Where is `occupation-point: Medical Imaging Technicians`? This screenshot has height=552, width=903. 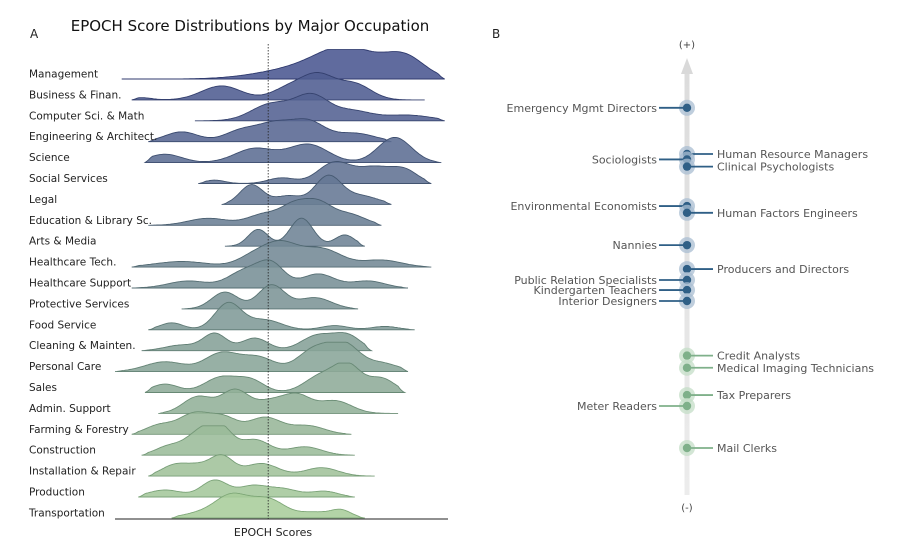 occupation-point: Medical Imaging Technicians is located at coordinates (776, 367).